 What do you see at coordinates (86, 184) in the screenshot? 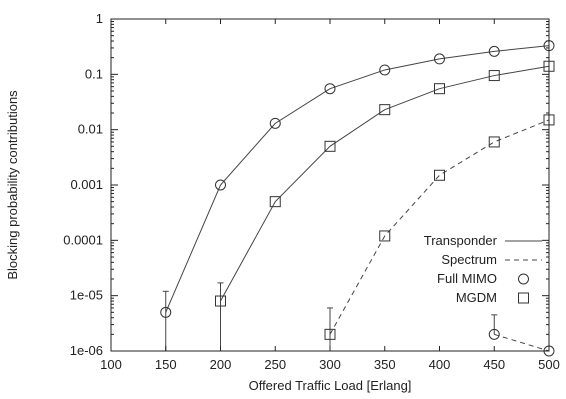
I see `y-tick-label: 0.001` at bounding box center [86, 184].